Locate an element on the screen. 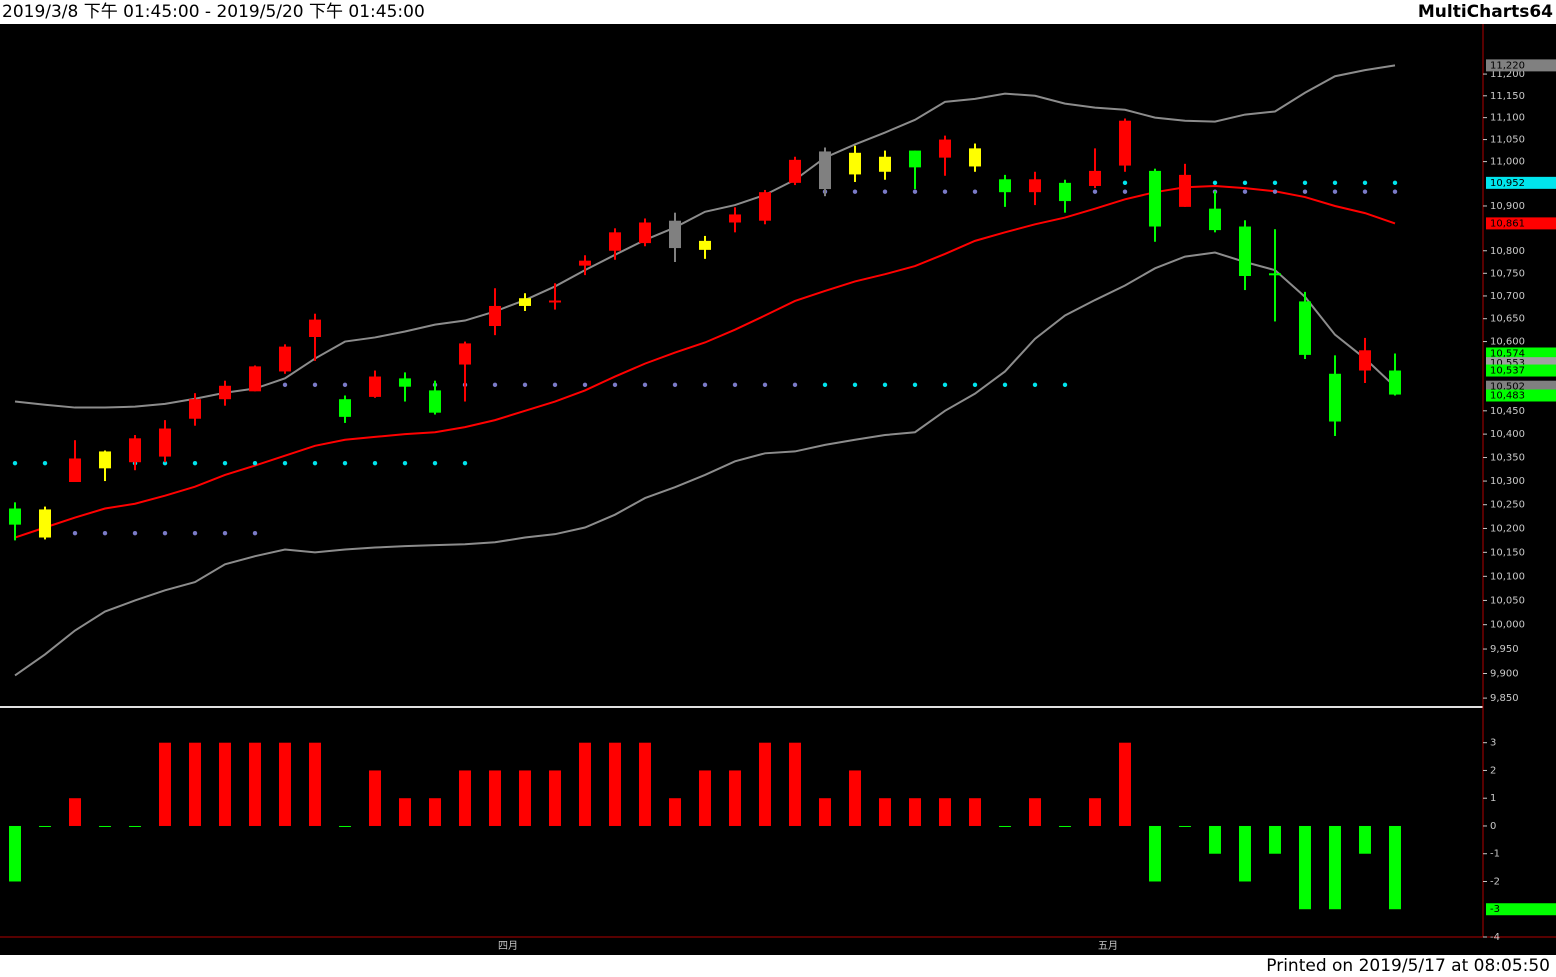 Image resolution: width=1556 pixels, height=977 pixels. price-tag-label: 10,952 is located at coordinates (1507, 183).